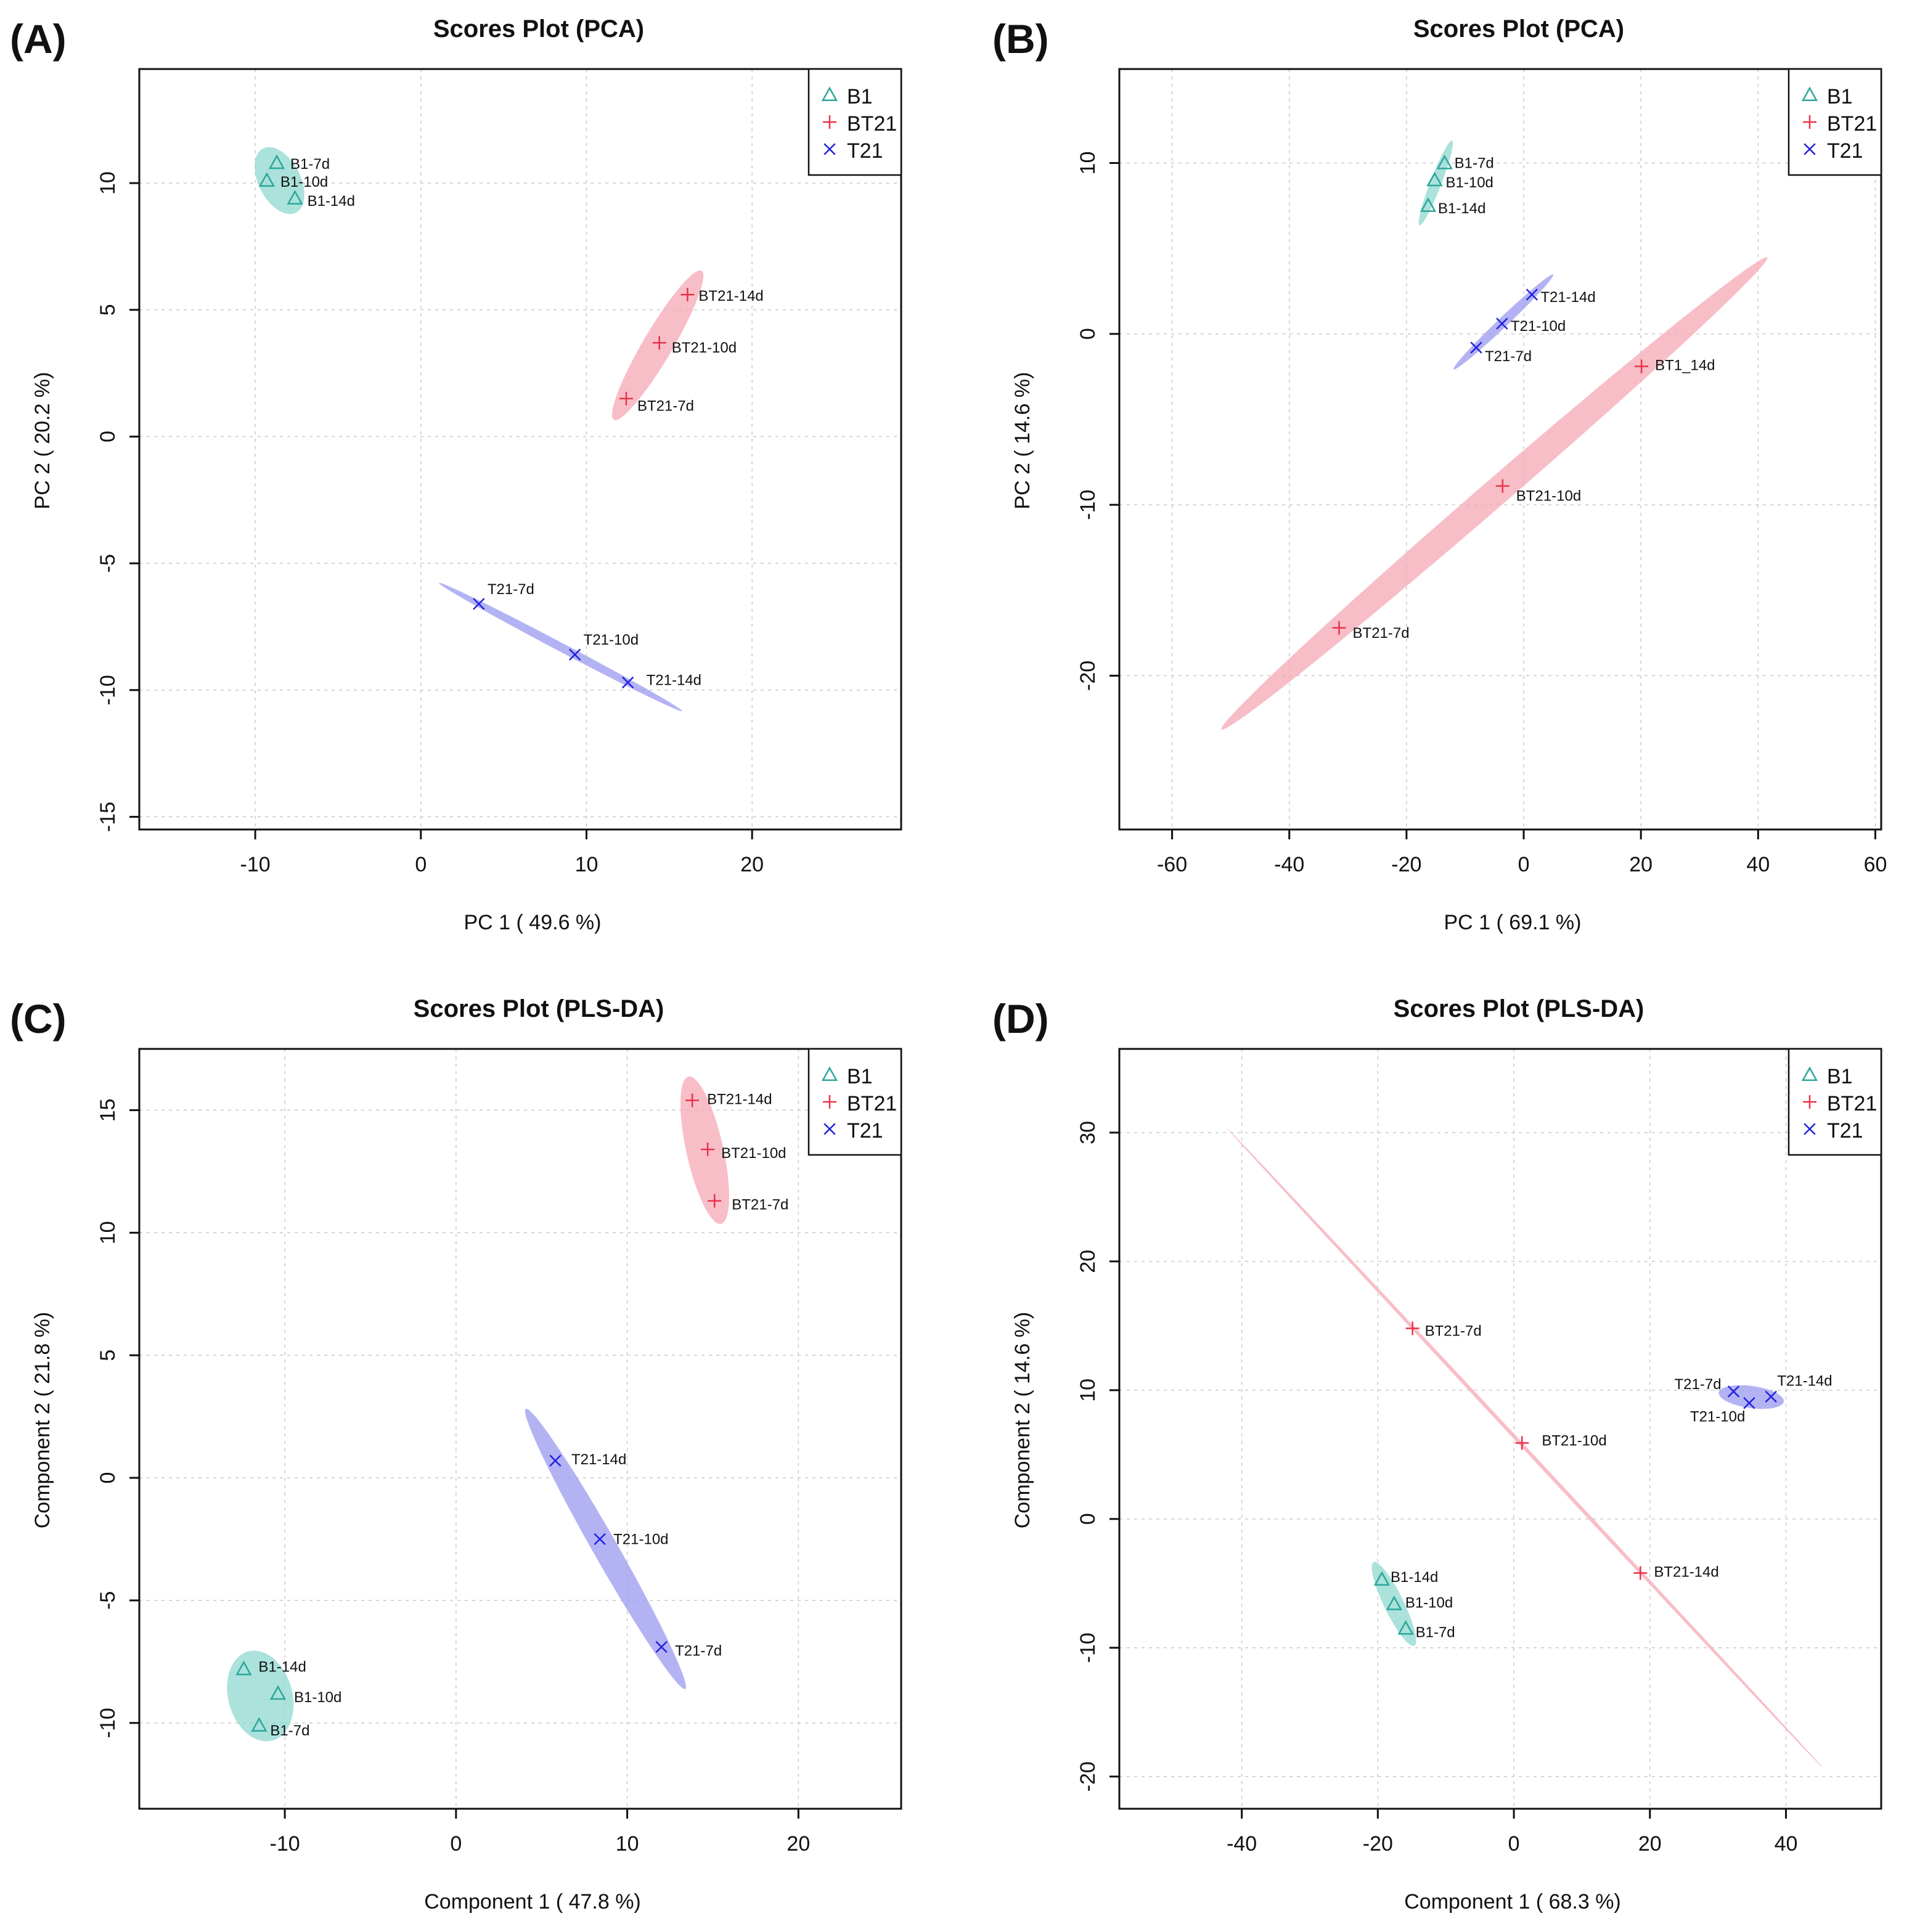 Image resolution: width=1912 pixels, height=1932 pixels. What do you see at coordinates (1020, 39) in the screenshot?
I see `panel-letter: (B)` at bounding box center [1020, 39].